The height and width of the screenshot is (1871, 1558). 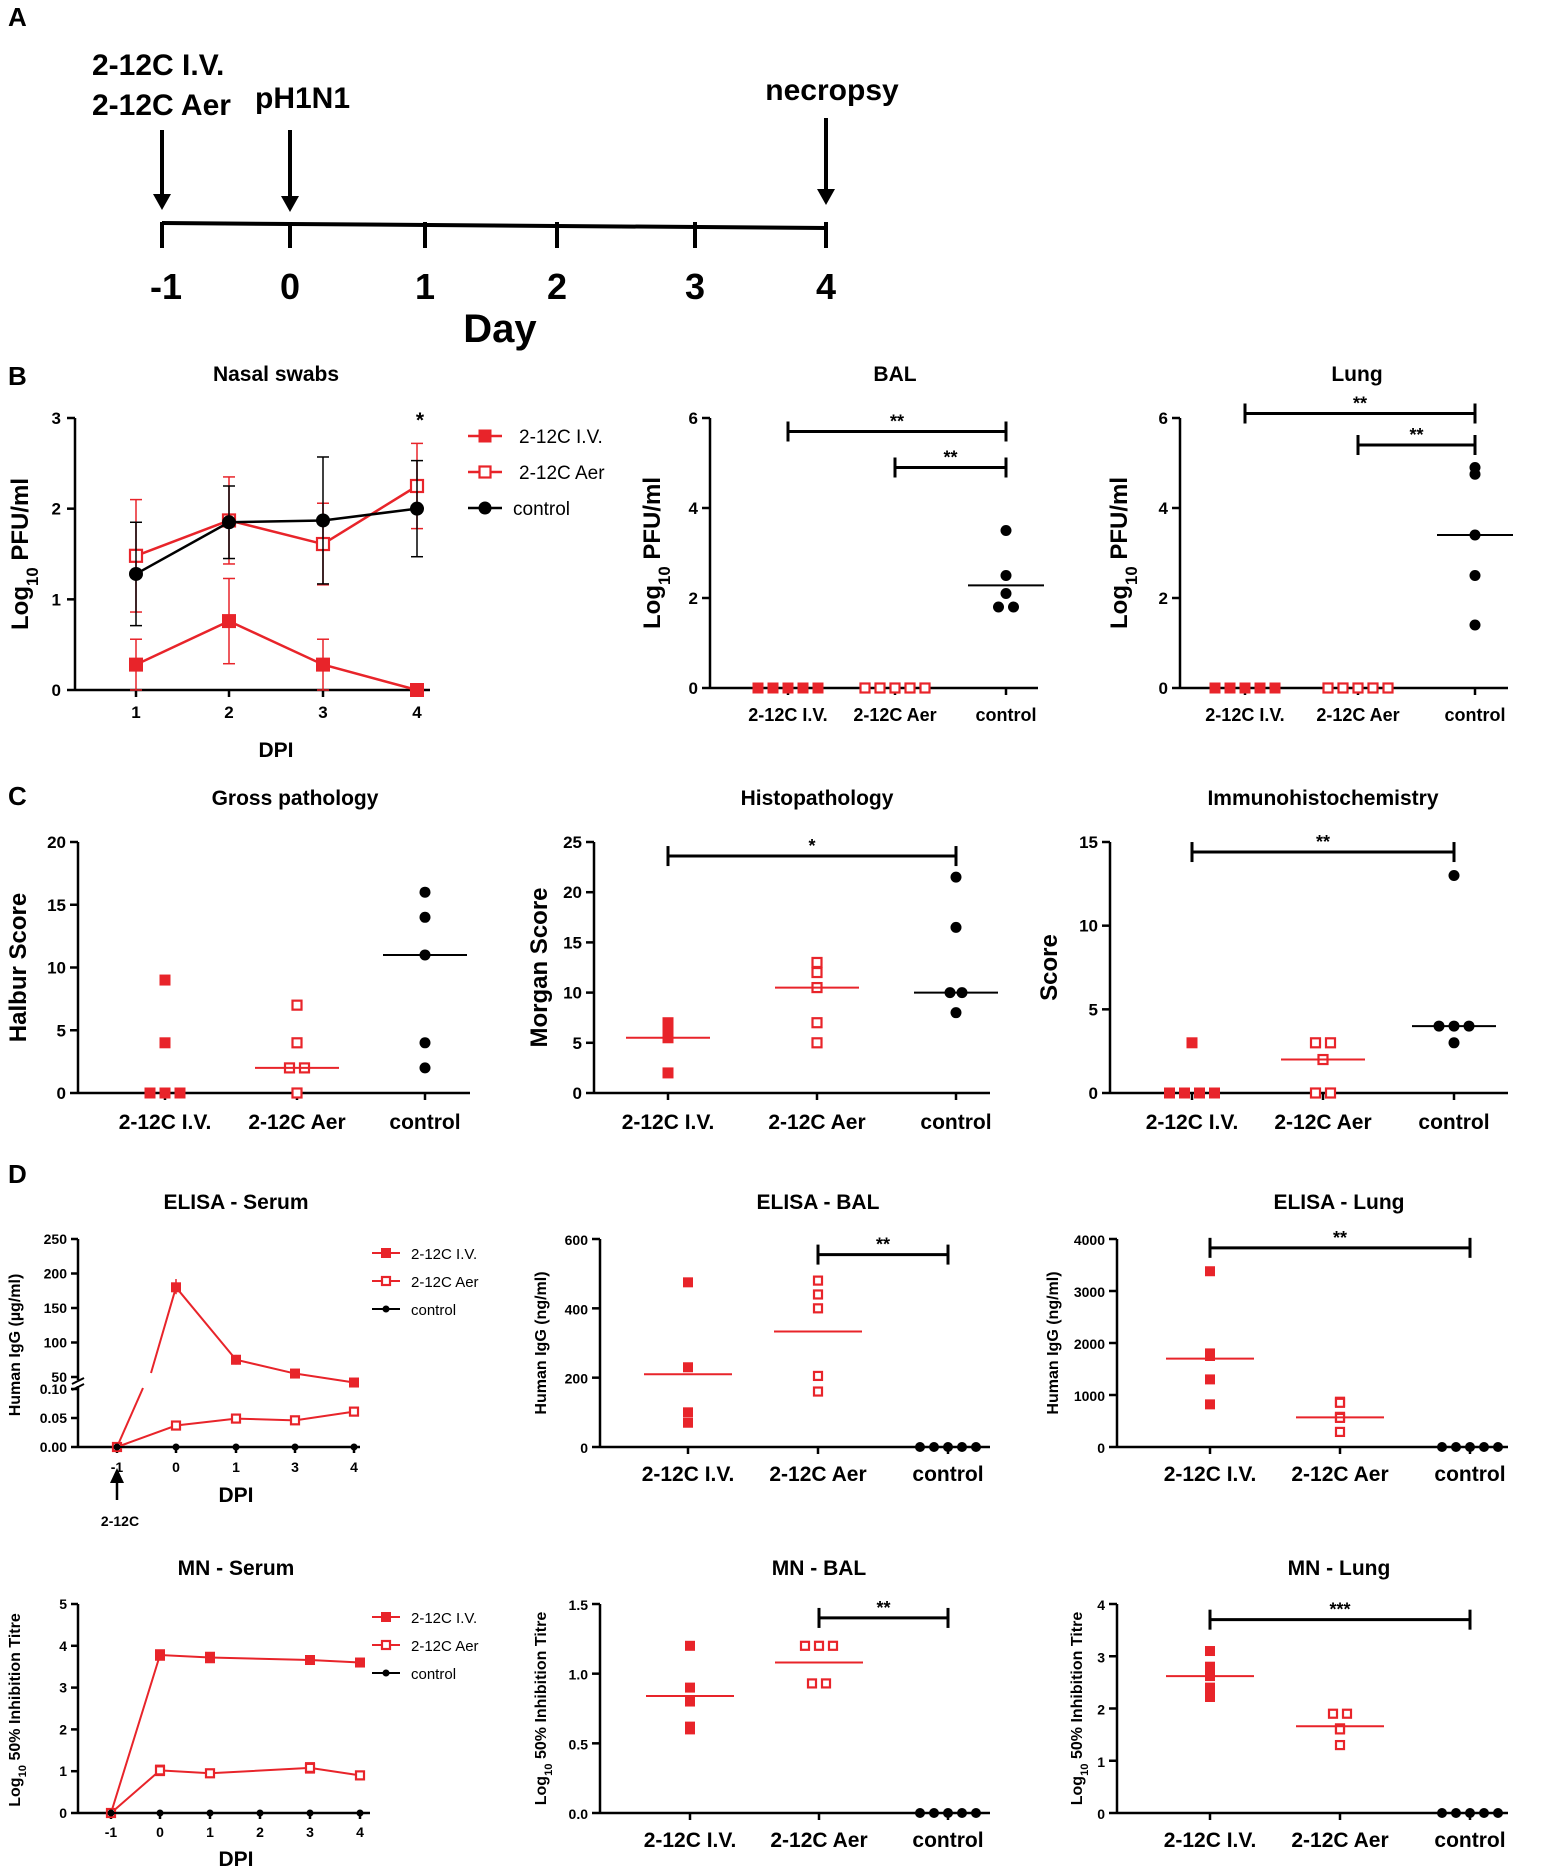 I want to click on x-tick-label: -1, so click(x=111, y=1832).